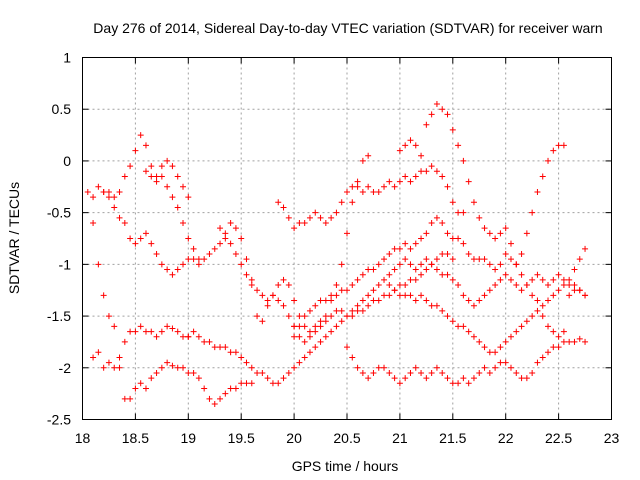 The width and height of the screenshot is (640, 480). What do you see at coordinates (59, 316) in the screenshot?
I see `y-tick-label: -1.5` at bounding box center [59, 316].